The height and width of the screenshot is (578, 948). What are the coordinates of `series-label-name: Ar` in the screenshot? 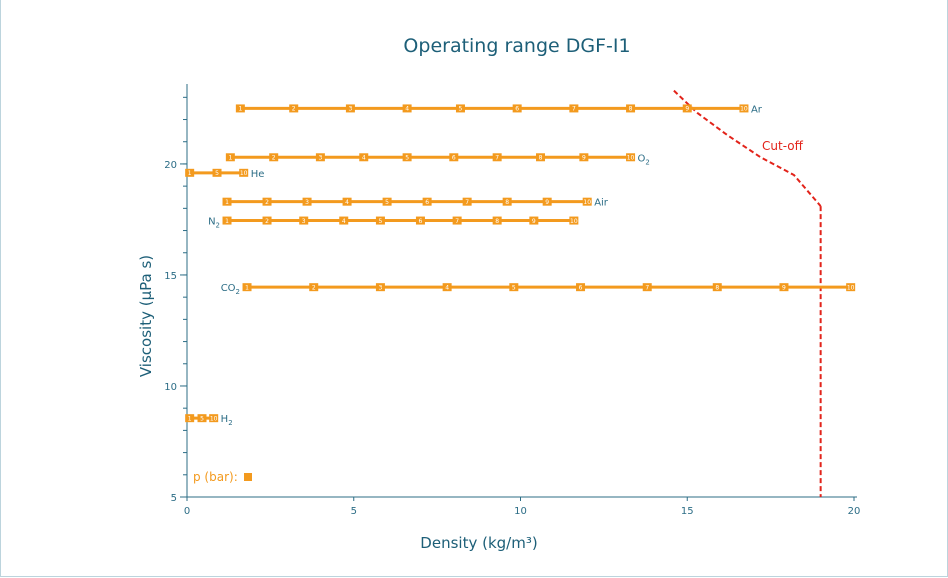 It's located at (757, 109).